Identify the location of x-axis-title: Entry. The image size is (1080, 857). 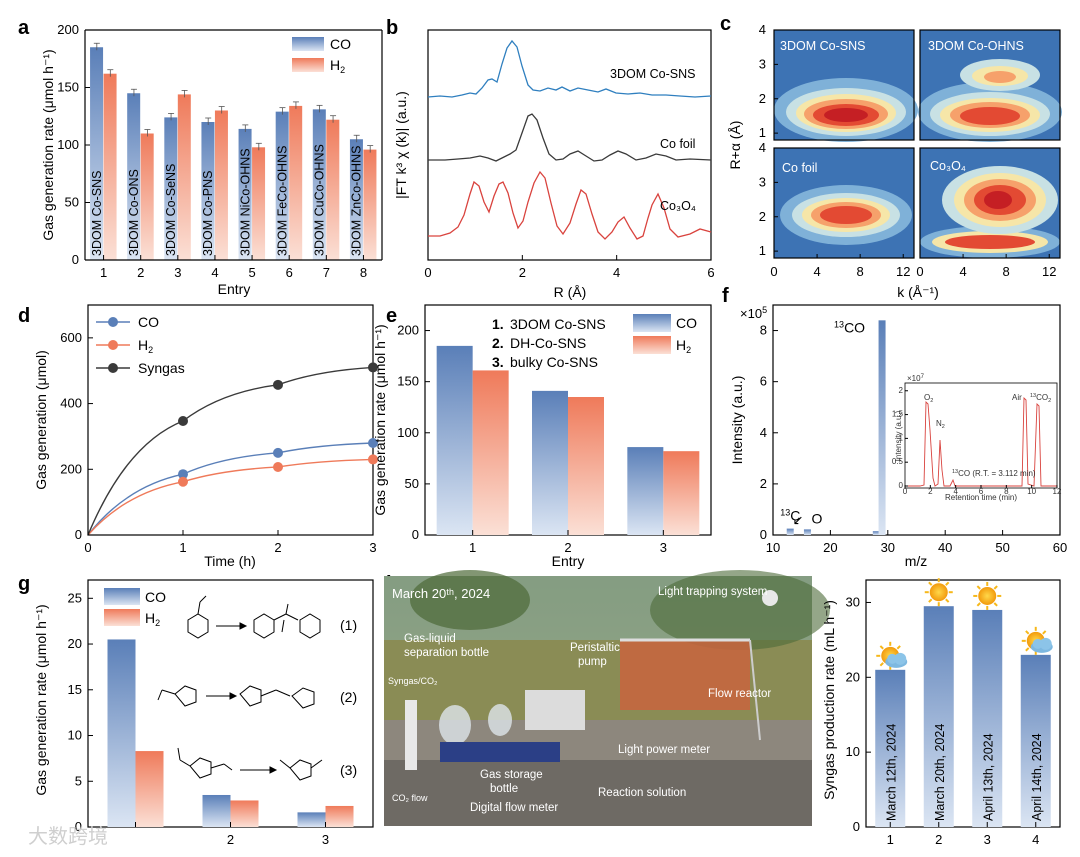
(568, 561).